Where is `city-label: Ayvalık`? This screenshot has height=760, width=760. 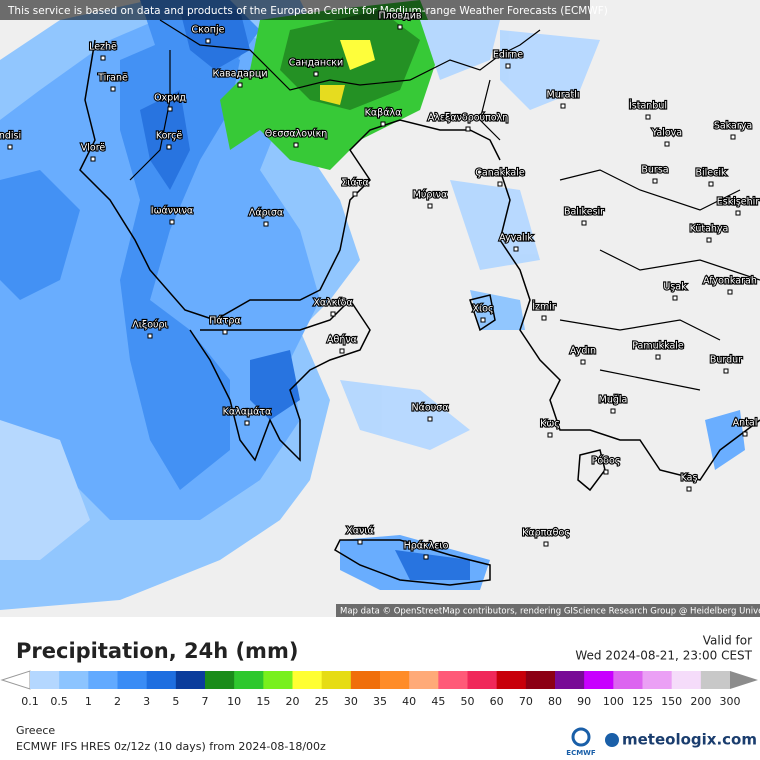 city-label: Ayvalık is located at coordinates (516, 238).